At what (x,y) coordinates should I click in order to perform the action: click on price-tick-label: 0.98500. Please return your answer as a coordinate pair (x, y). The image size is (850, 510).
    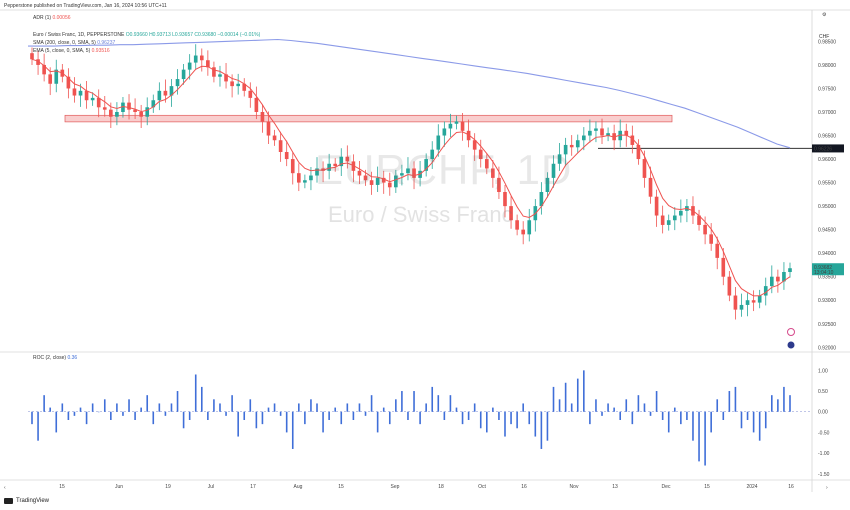
    Looking at the image, I should click on (827, 42).